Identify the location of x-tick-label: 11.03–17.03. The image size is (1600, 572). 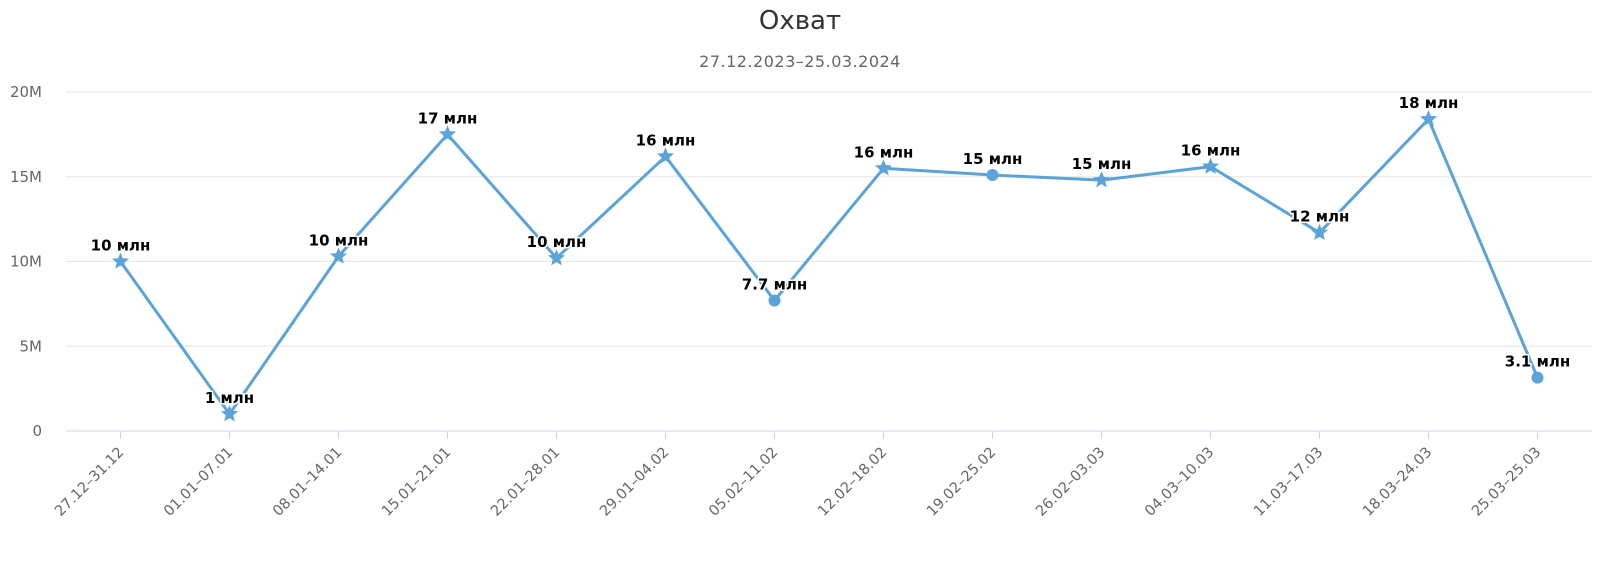
(1288, 482).